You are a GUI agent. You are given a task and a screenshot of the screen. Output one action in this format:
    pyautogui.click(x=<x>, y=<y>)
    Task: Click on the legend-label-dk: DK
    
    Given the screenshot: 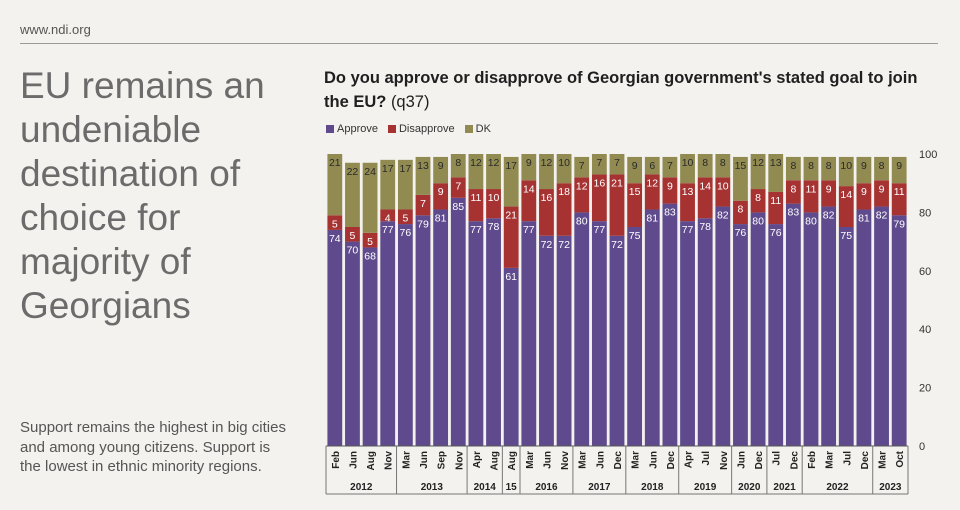 What is the action you would take?
    pyautogui.click(x=483, y=129)
    